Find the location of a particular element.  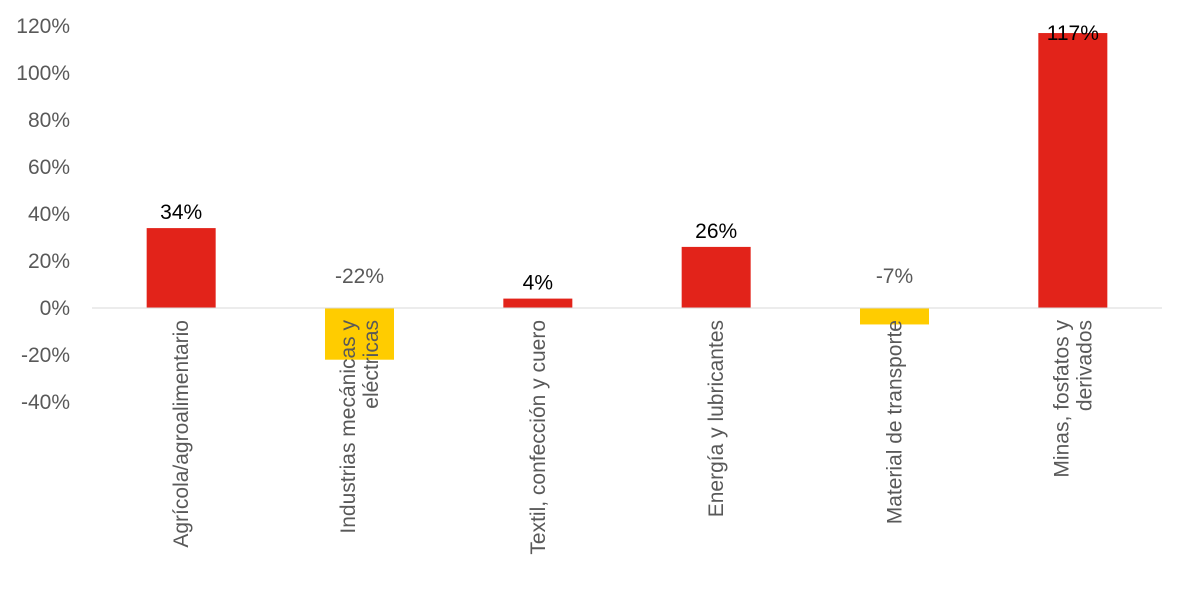

x-tick-label-line: Textil, confección y cuero is located at coordinates (538, 437).